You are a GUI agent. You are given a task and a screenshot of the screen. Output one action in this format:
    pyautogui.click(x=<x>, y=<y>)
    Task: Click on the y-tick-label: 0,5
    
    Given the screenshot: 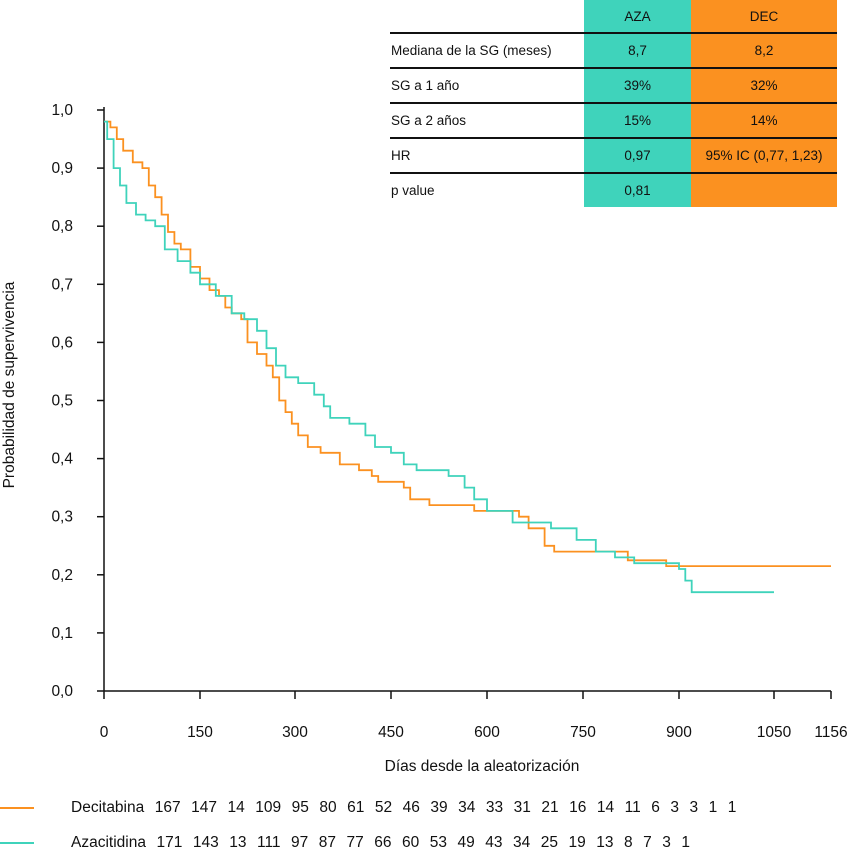 What is the action you would take?
    pyautogui.click(x=62, y=401)
    